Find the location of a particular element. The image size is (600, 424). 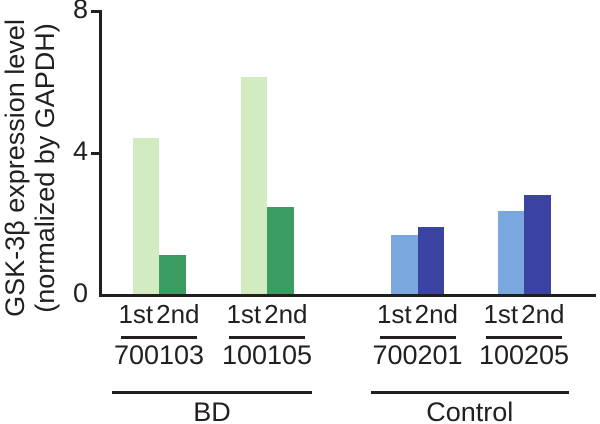

bar-100105-1st is located at coordinates (253, 185).